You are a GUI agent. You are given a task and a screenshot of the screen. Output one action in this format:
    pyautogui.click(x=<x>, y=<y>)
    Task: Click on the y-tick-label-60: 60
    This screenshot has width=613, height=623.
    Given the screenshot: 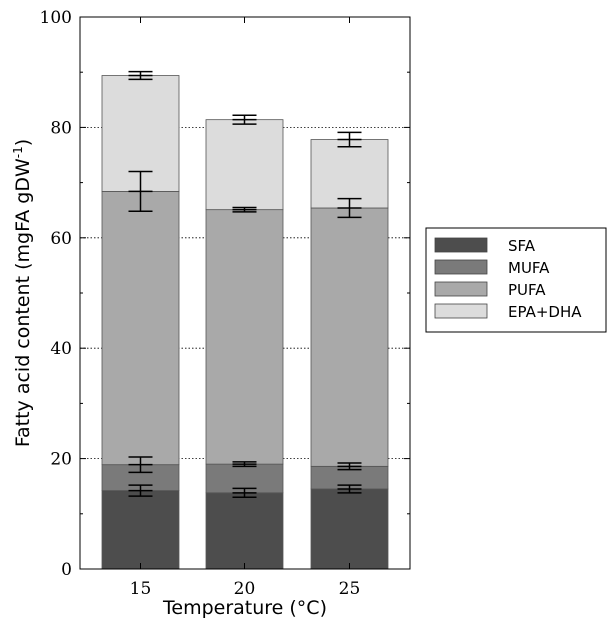 What is the action you would take?
    pyautogui.click(x=61, y=239)
    